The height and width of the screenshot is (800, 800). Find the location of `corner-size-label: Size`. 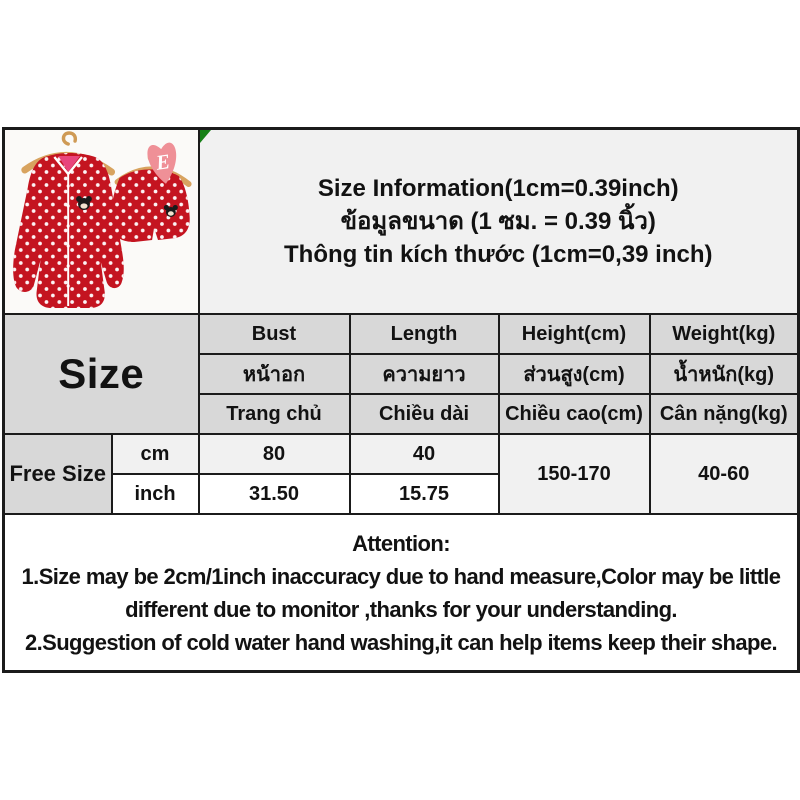

corner-size-label: Size is located at coordinates (101, 374).